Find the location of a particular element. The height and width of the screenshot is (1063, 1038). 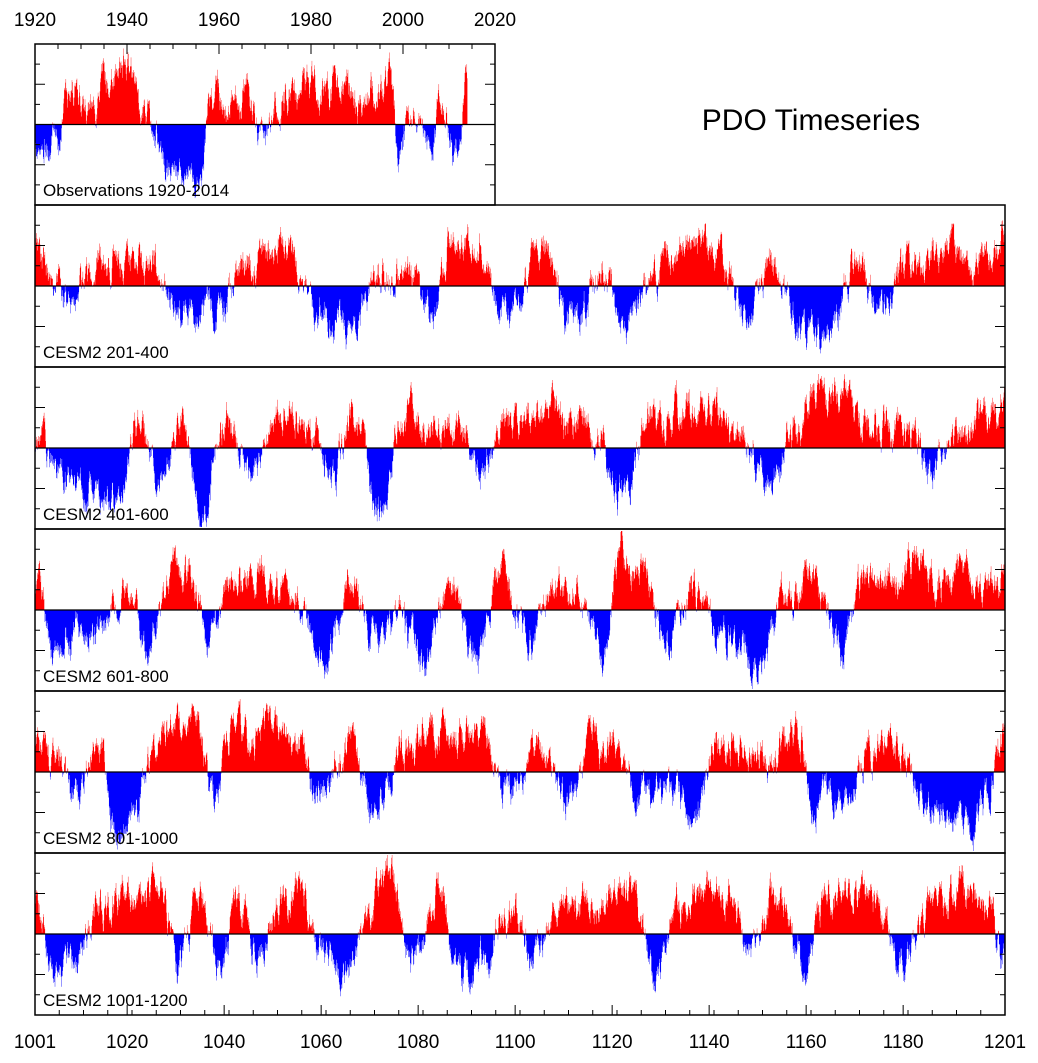

observations-panel: Observations 1920-2014 is located at coordinates (265, 124).